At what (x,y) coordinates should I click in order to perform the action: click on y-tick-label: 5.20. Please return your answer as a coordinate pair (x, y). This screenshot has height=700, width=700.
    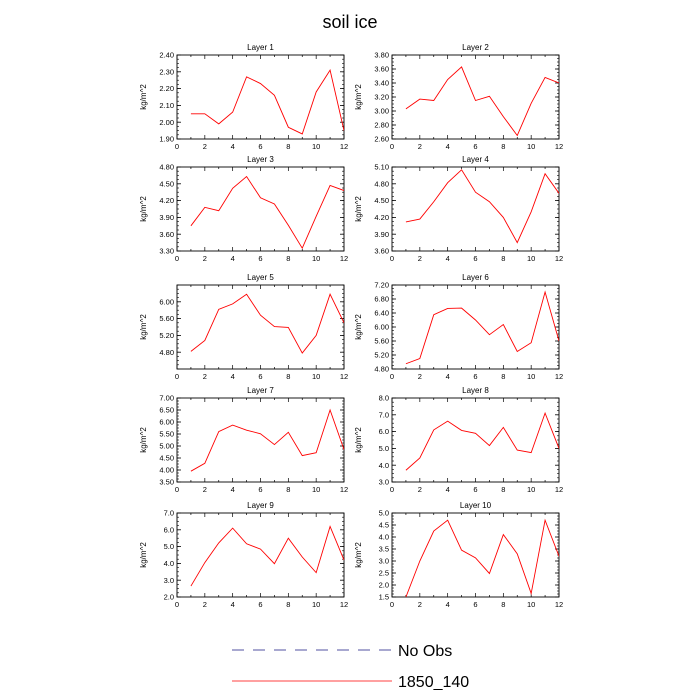
    Looking at the image, I should click on (166, 335).